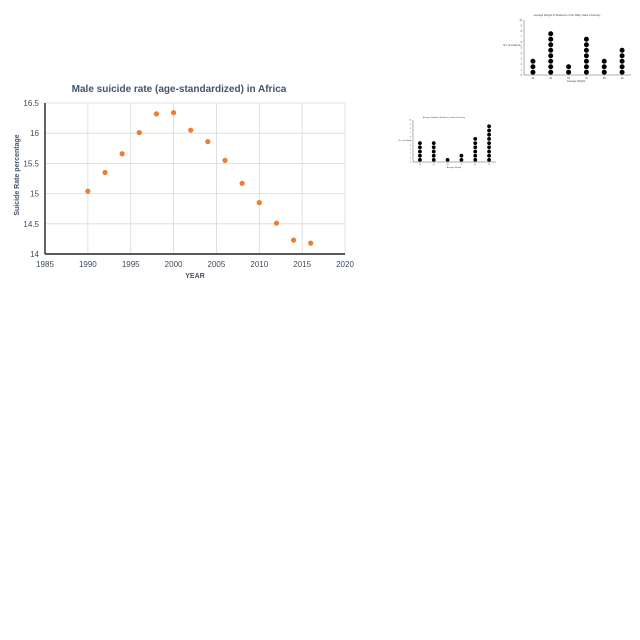  What do you see at coordinates (174, 264) in the screenshot?
I see `x-tick-label: 2000` at bounding box center [174, 264].